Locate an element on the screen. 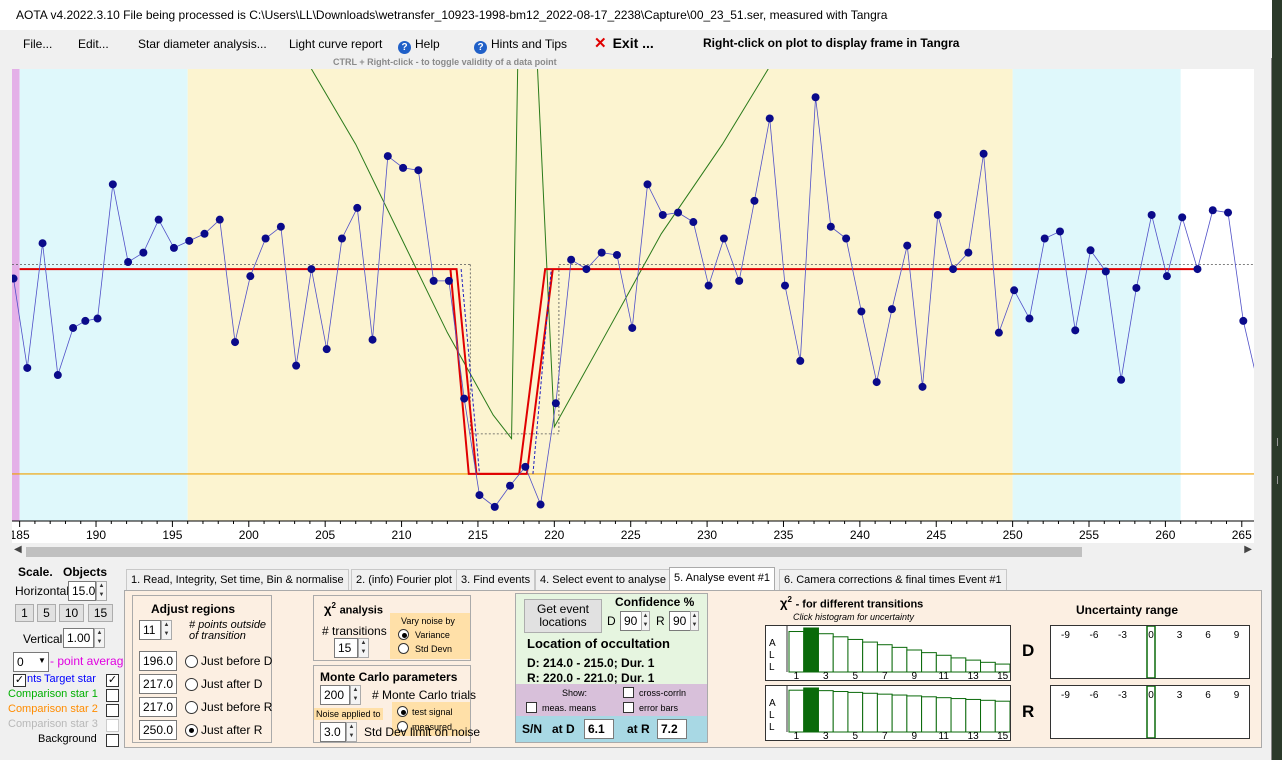 This screenshot has width=1282, height=760. scale-label: Scale. is located at coordinates (35, 572).